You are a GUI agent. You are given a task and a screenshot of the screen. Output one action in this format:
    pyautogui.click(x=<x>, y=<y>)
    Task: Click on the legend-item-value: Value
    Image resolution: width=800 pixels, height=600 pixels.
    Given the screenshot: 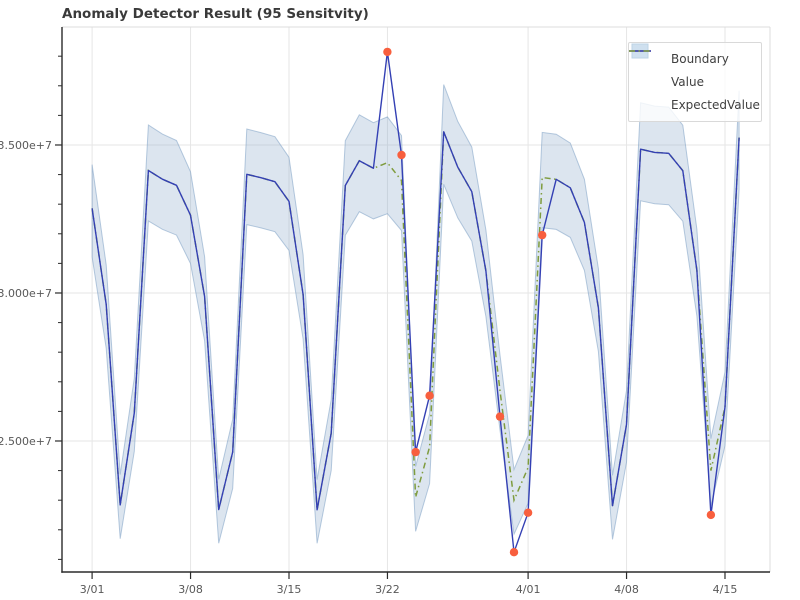 What is the action you would take?
    pyautogui.click(x=692, y=71)
    